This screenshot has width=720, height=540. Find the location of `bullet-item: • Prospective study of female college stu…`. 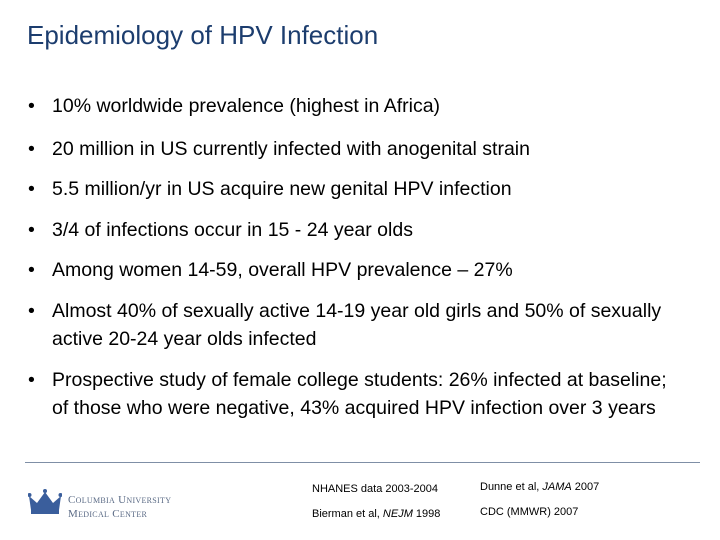

bullet-item: • Prospective study of female college stu… is located at coordinates (358, 394).